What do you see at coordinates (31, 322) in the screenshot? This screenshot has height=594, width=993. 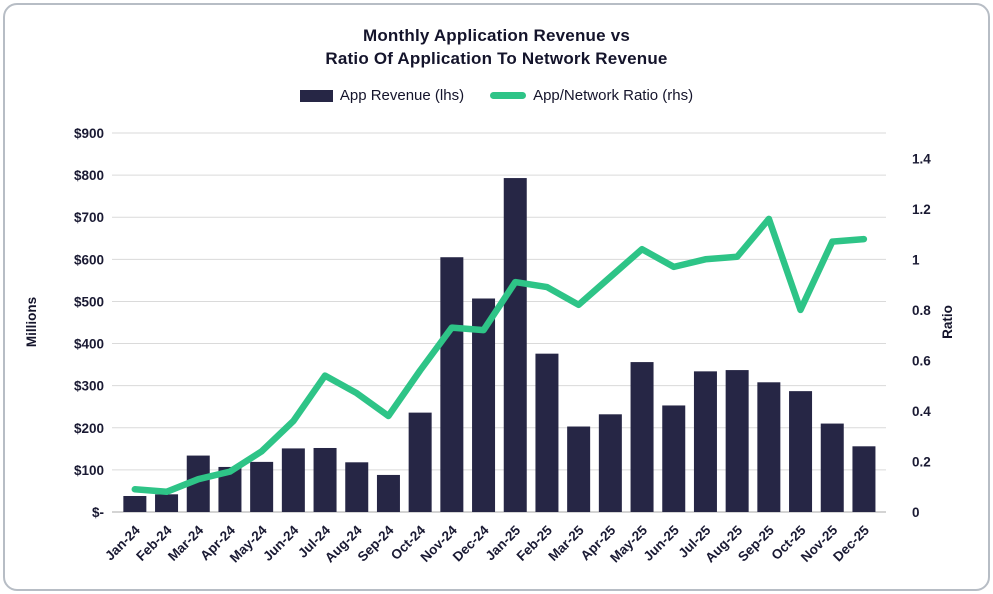 I see `left-axis-title: Millions` at bounding box center [31, 322].